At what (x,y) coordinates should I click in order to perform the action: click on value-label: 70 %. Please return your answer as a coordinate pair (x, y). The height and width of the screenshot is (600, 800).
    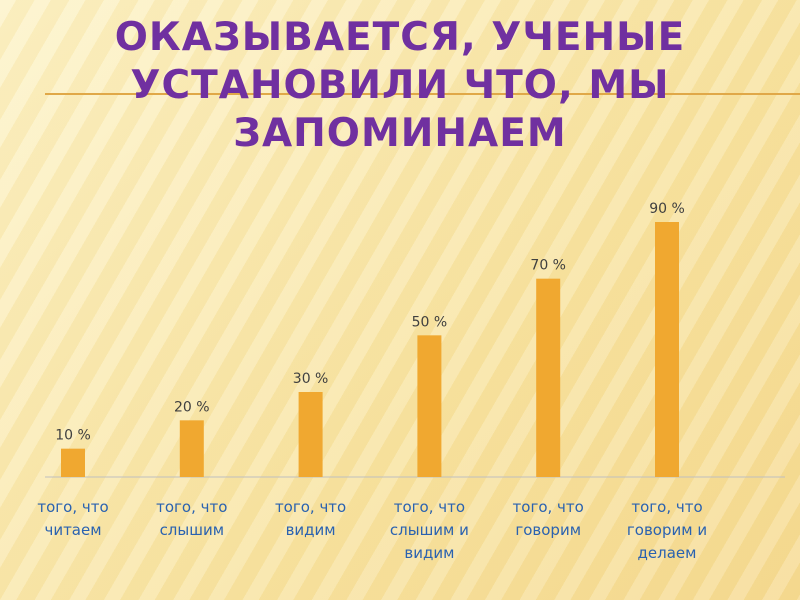
    Looking at the image, I should click on (548, 266).